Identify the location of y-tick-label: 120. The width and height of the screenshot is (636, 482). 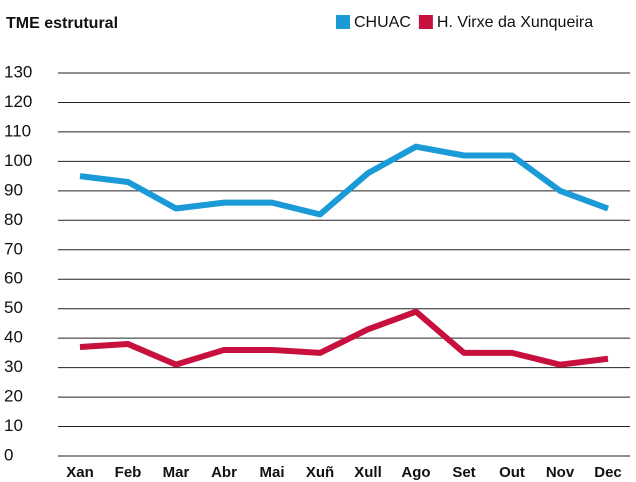
(18, 101).